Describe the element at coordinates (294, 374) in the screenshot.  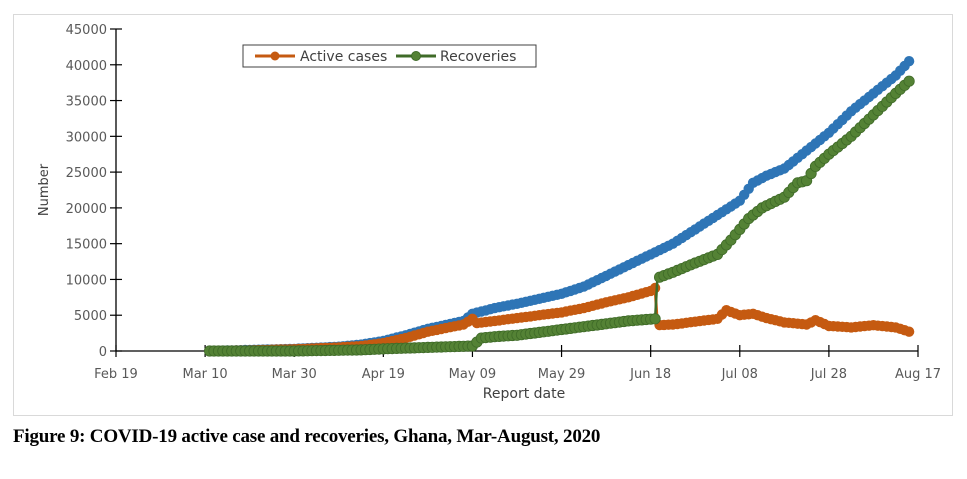
I see `x-tick-label: Mar 30` at that location.